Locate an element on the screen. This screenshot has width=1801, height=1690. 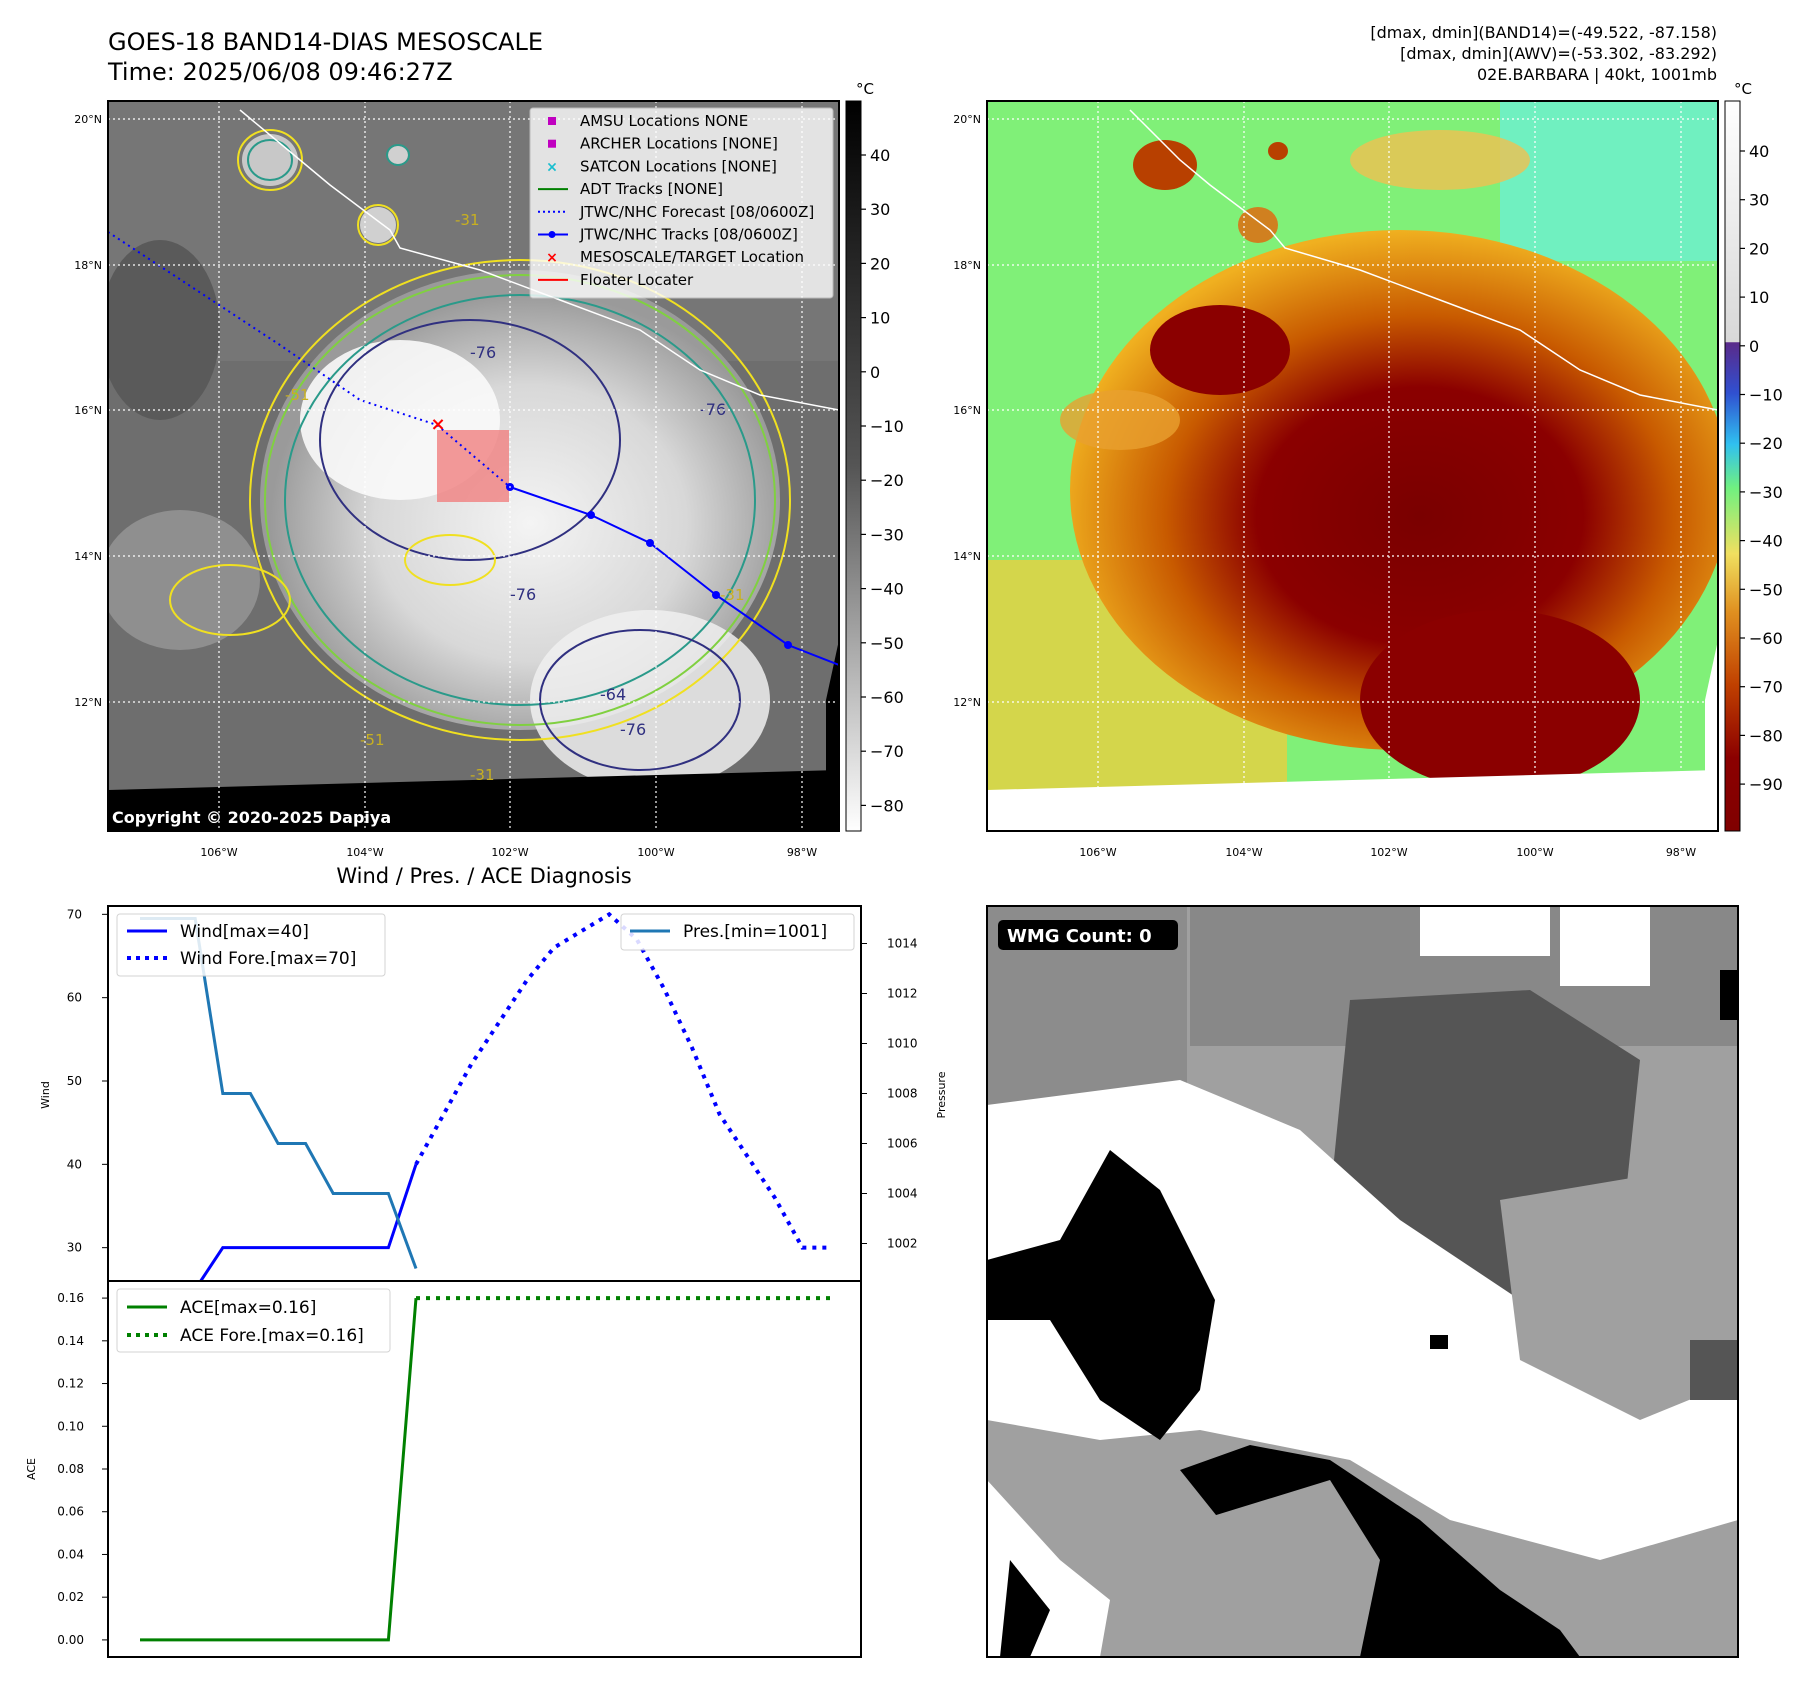
legend-item: AMSU Locations NONE is located at coordinates (648, 121).